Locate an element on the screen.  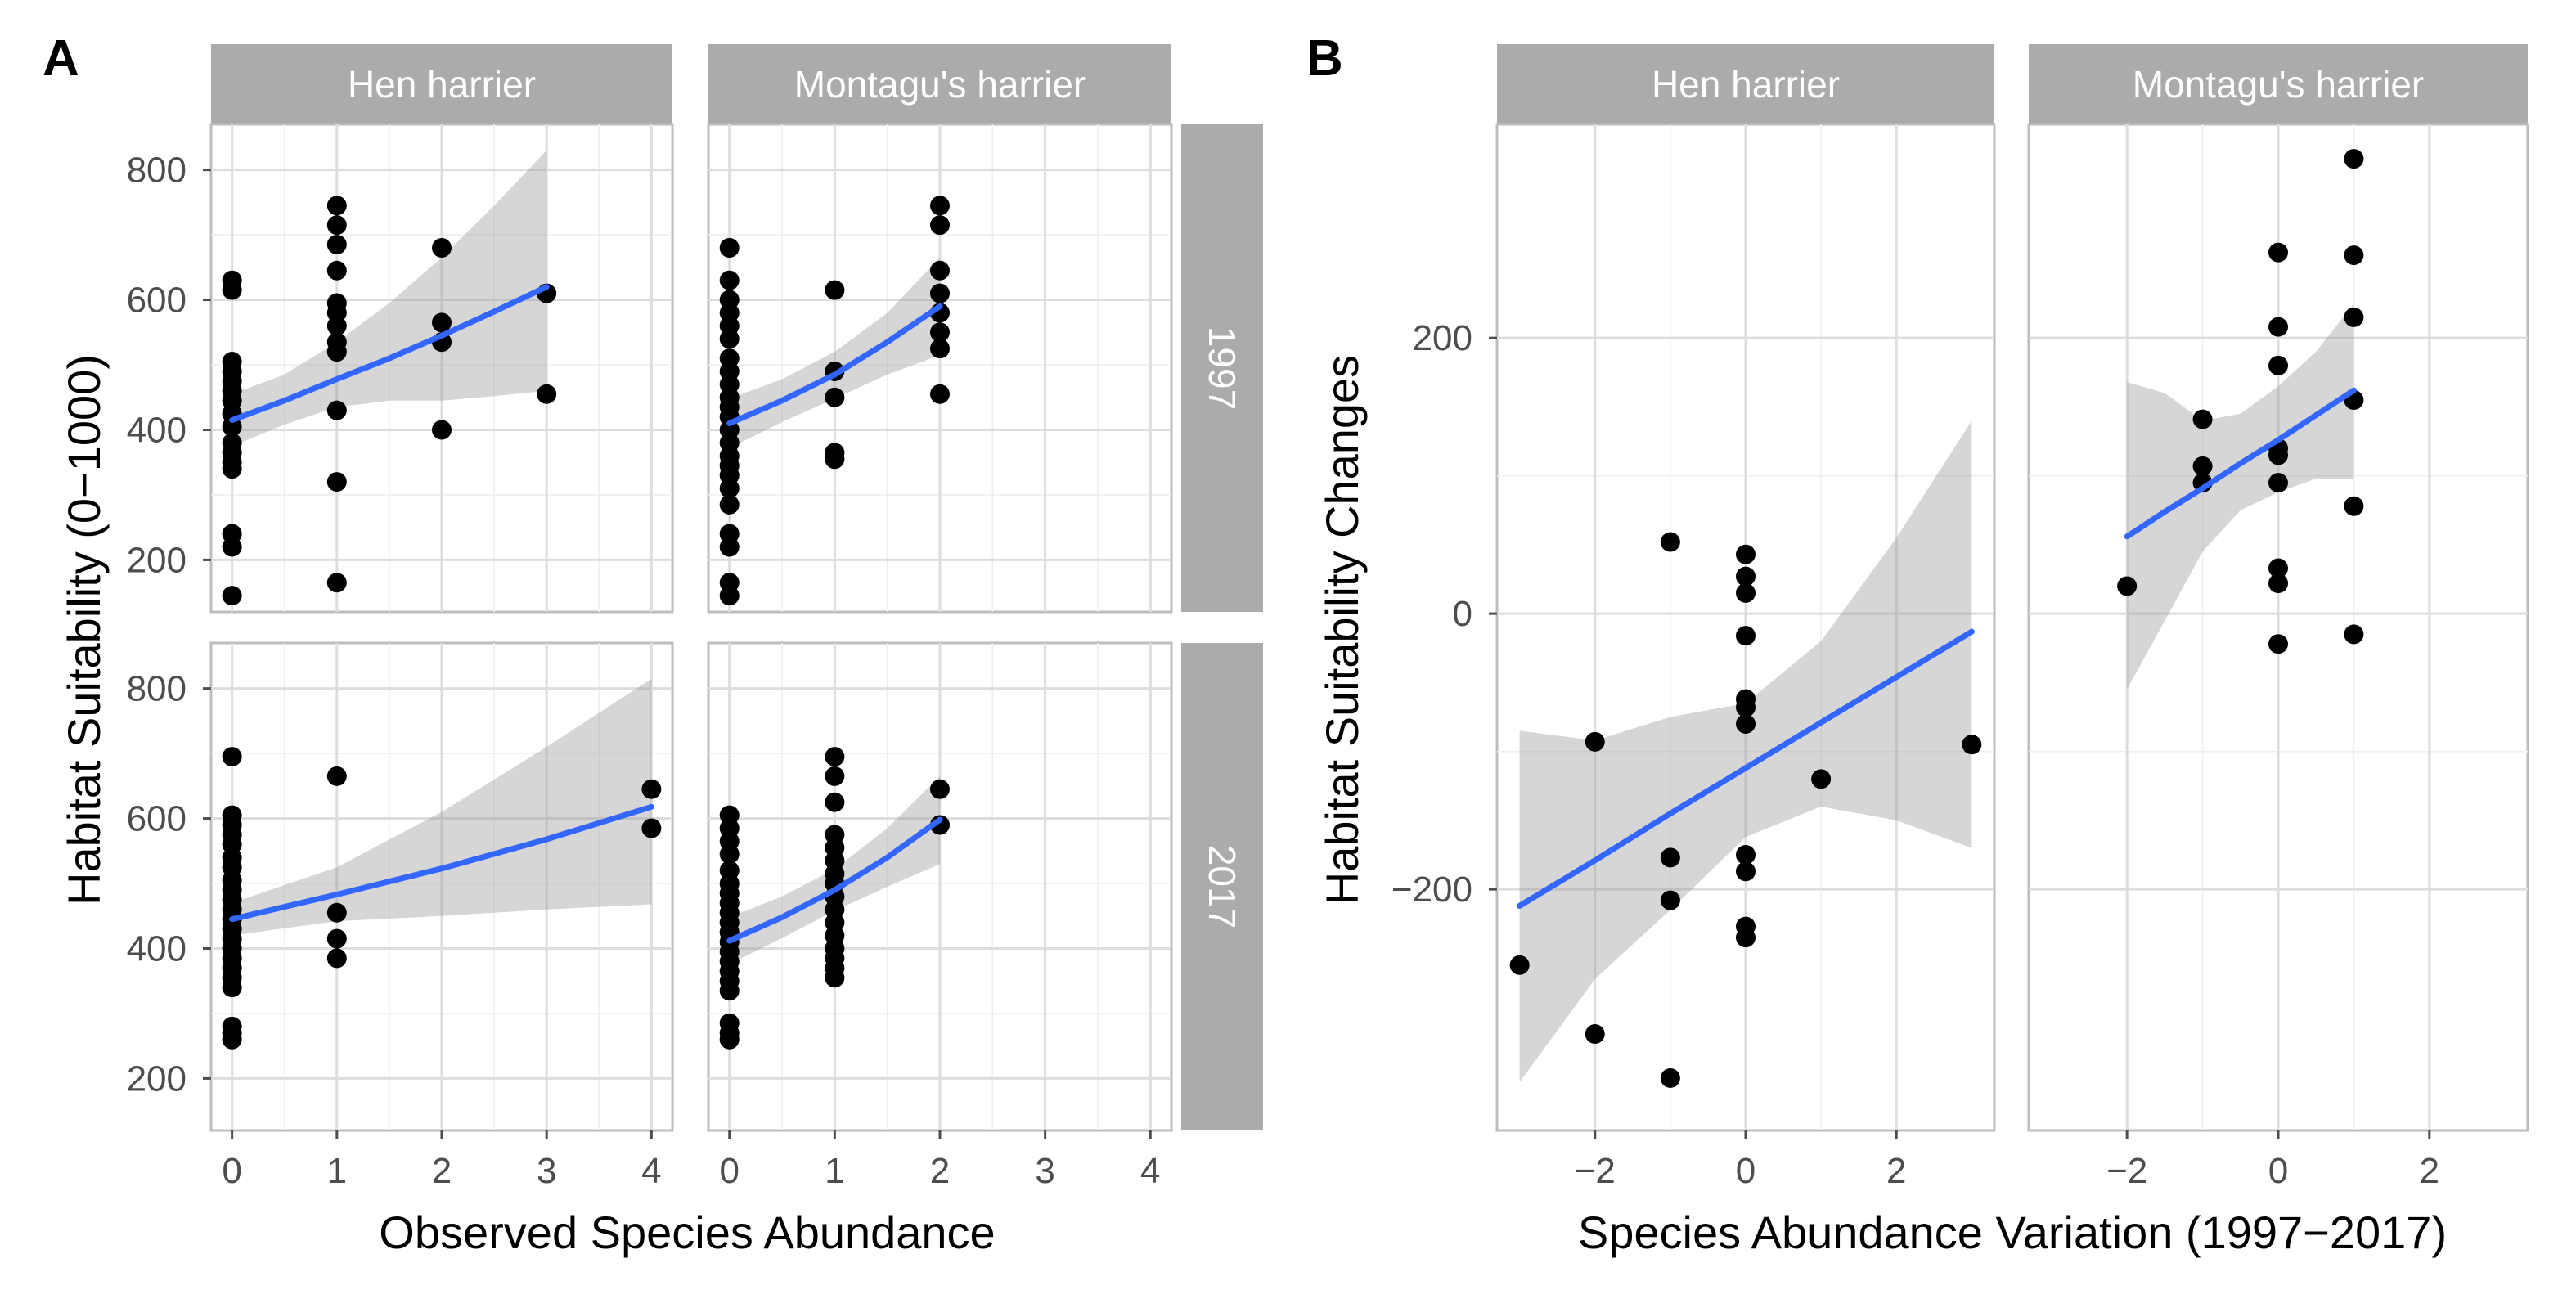
row-strip-label: 1997 is located at coordinates (1222, 368).